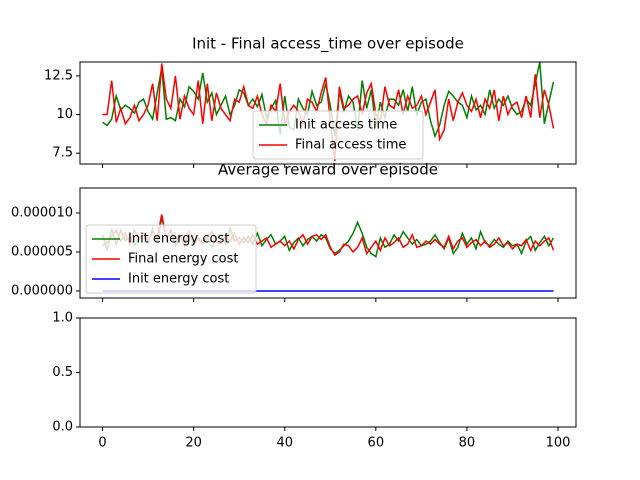 Image resolution: width=640 pixels, height=480 pixels. Describe the element at coordinates (64, 114) in the screenshot. I see `y-tick-label: 10` at that location.